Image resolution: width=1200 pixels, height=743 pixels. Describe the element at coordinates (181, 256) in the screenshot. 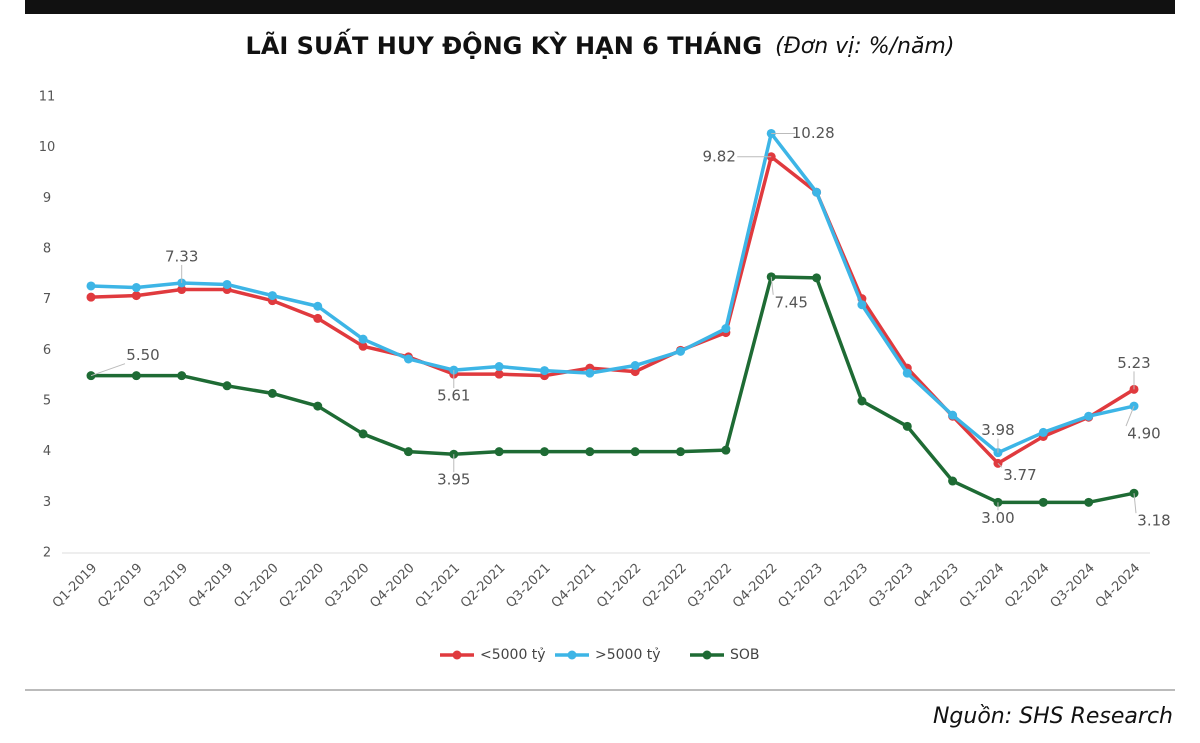

I see `value-label: 7.33` at that location.